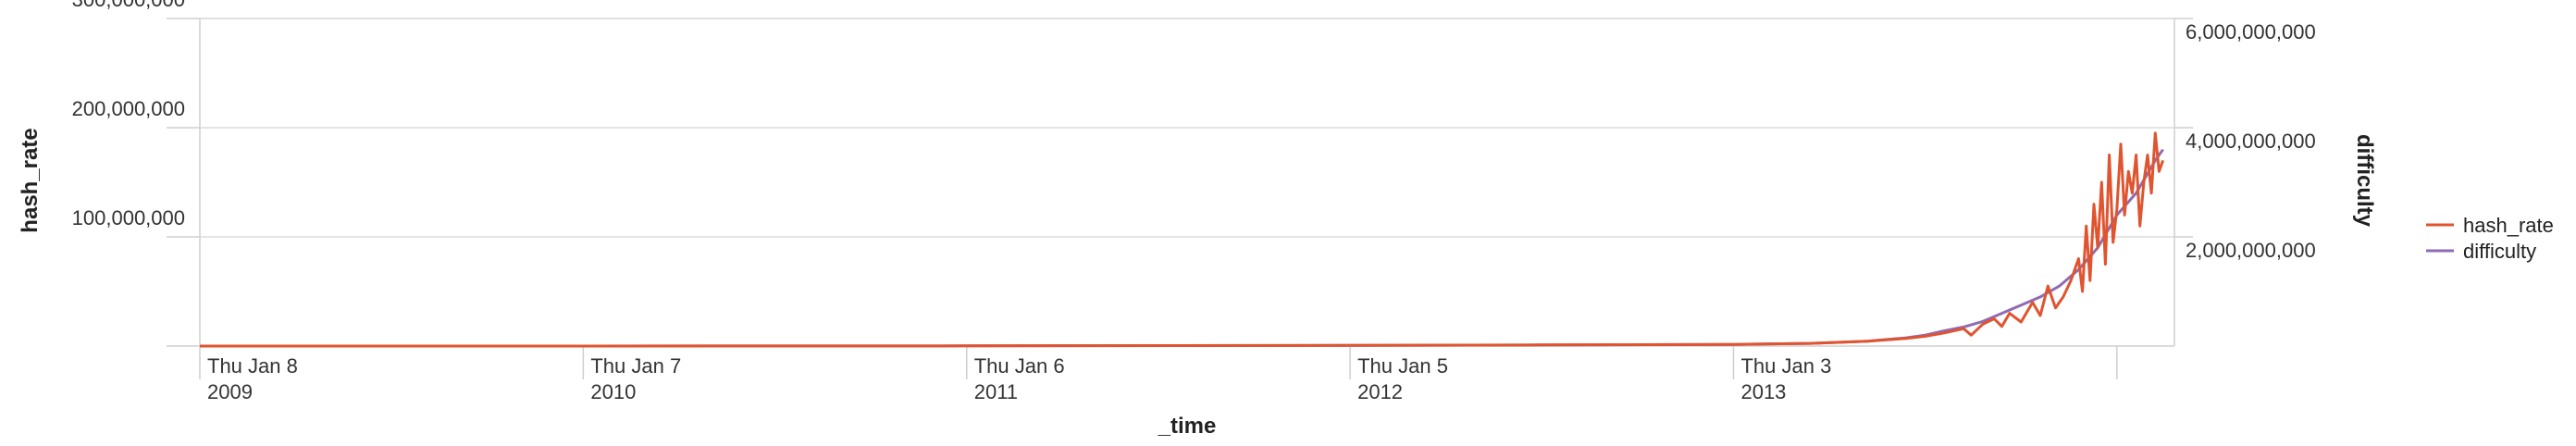 The height and width of the screenshot is (446, 2576). Describe the element at coordinates (1786, 366) in the screenshot. I see `x-tick-label-date: Thu Jan 3` at that location.